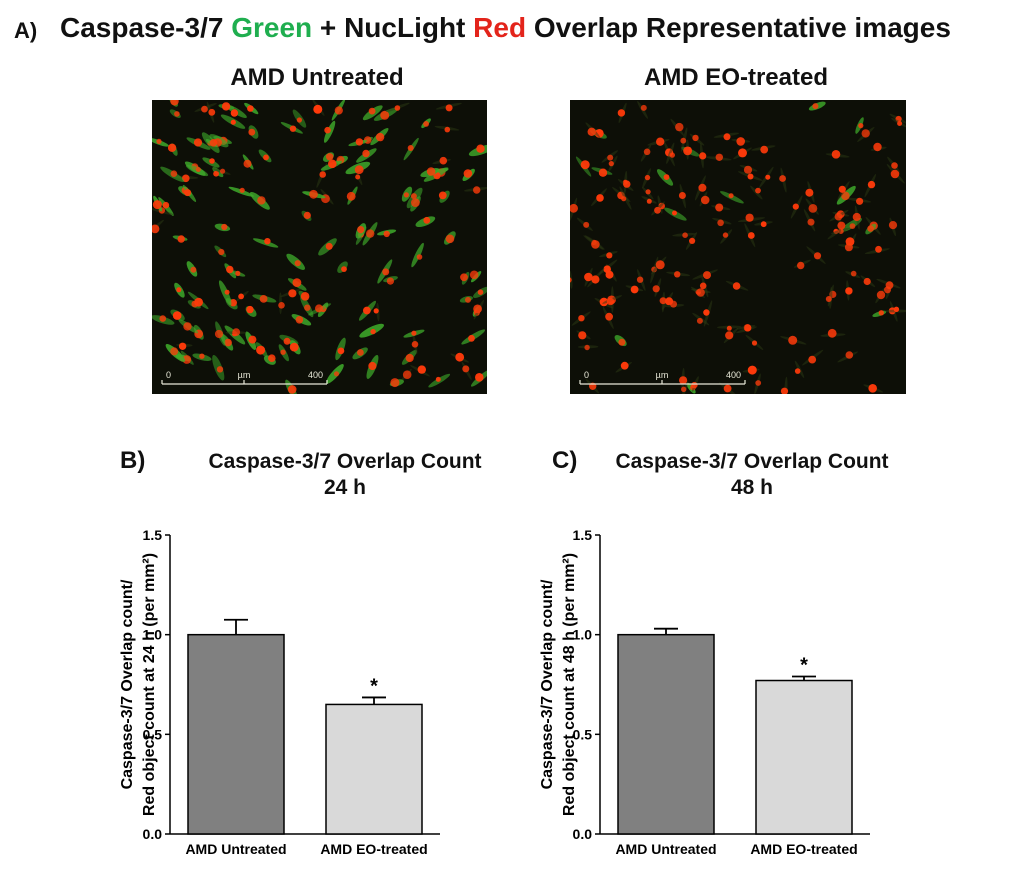  Describe the element at coordinates (319, 247) in the screenshot. I see `microscopy-image-untreated-canvas: 0 µm 400` at that location.